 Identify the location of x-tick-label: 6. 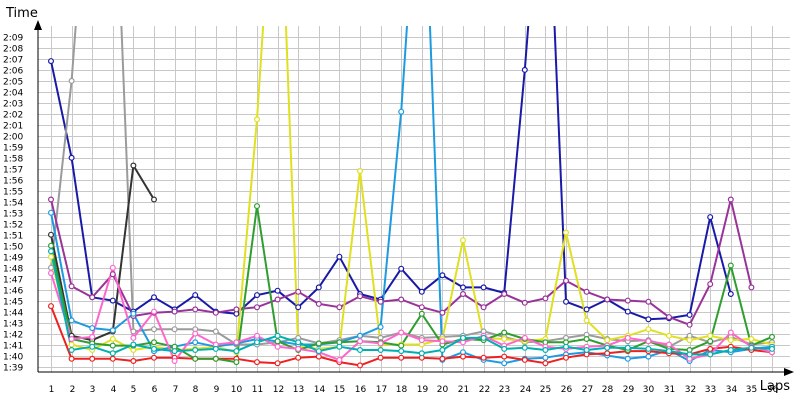
(155, 390).